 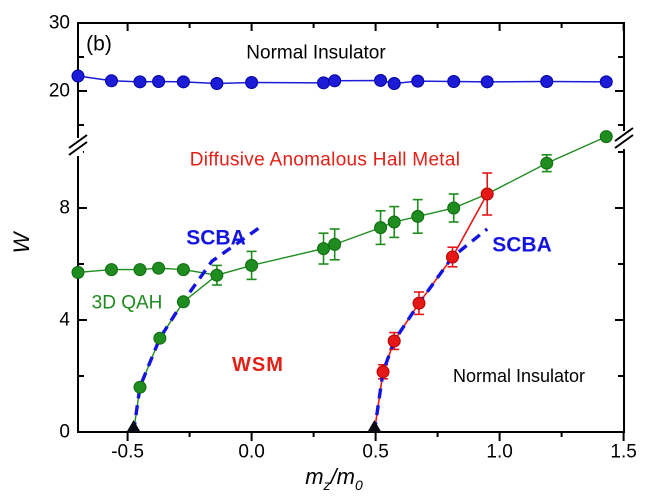 What do you see at coordinates (99, 44) in the screenshot?
I see `panel-label: (b)` at bounding box center [99, 44].